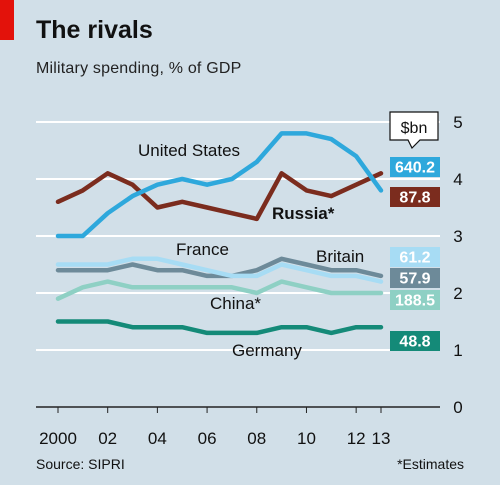  Describe the element at coordinates (207, 438) in the screenshot. I see `x-tick-label: 06` at that location.